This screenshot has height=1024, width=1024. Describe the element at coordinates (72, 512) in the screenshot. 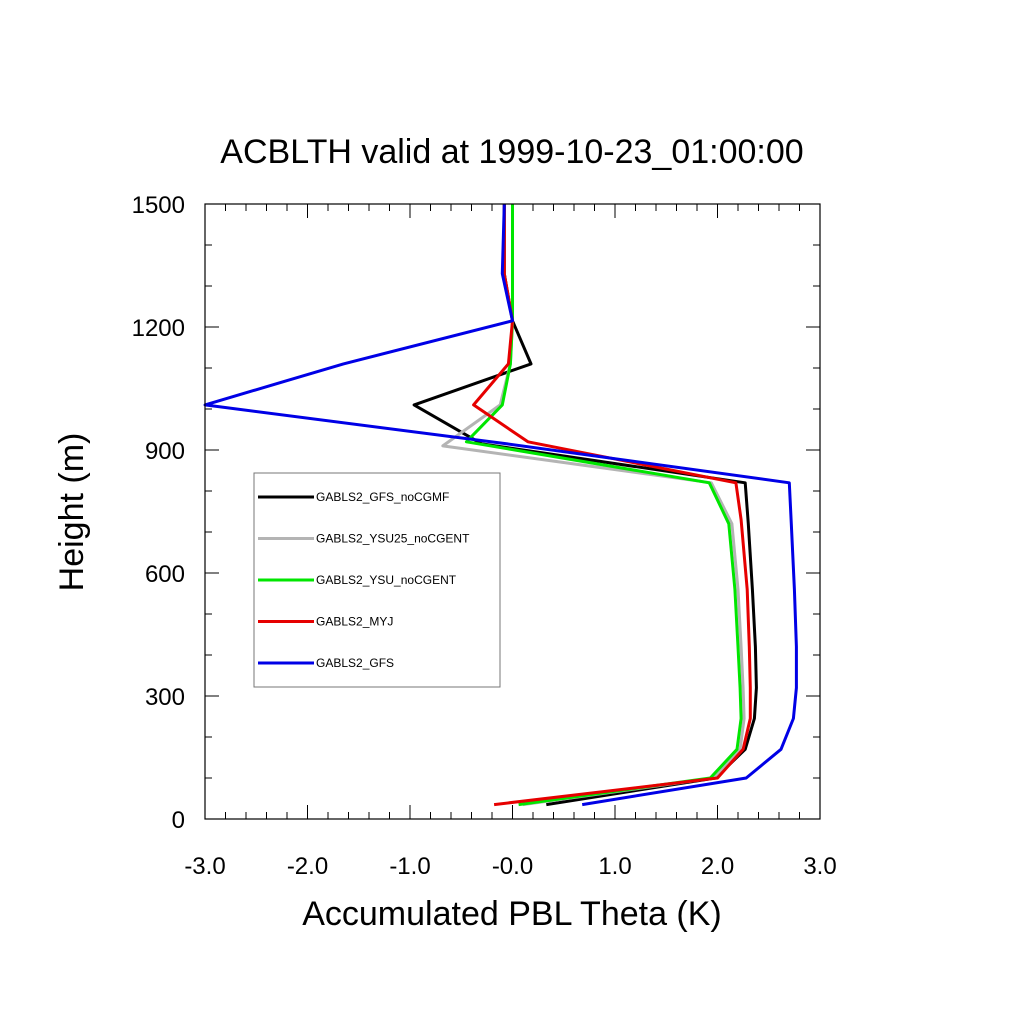

I see `y-axis-label: Height (m)` at that location.